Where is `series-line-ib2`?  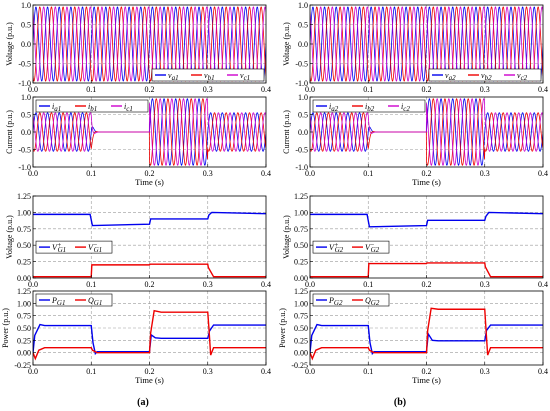 series-line-ib2 is located at coordinates (426, 132).